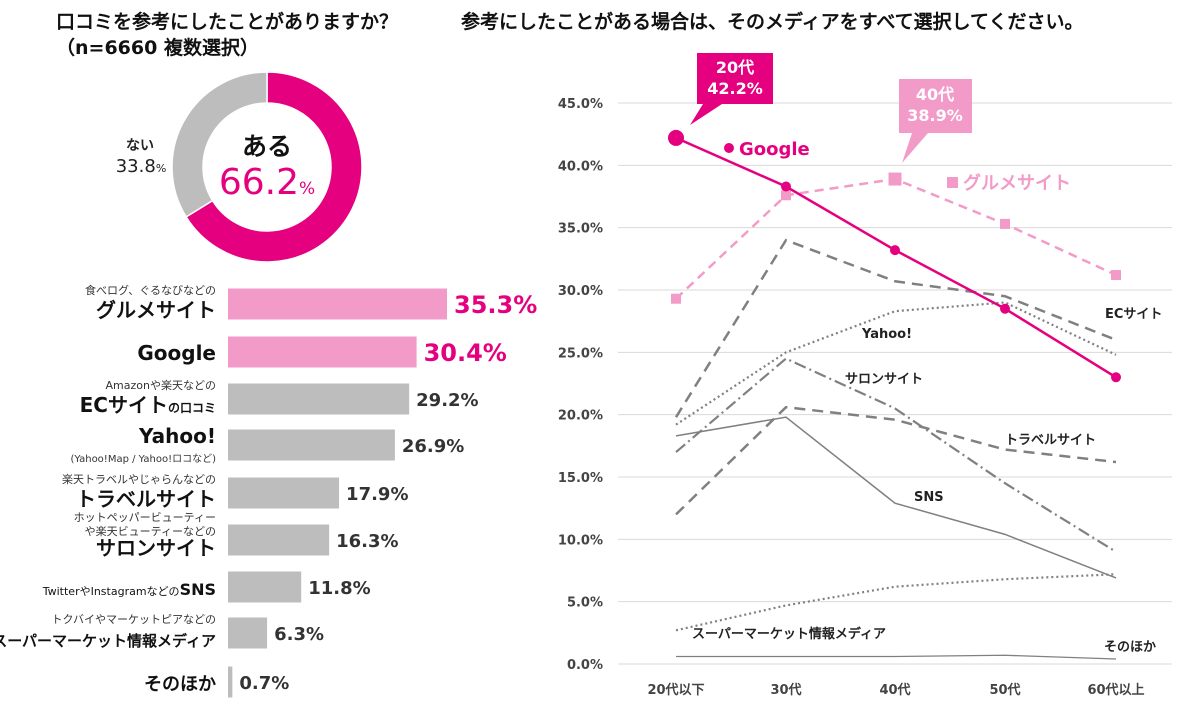 This screenshot has height=716, width=1191. I want to click on bar-main-7: スーパーマーケット情報メディア, so click(108, 641).